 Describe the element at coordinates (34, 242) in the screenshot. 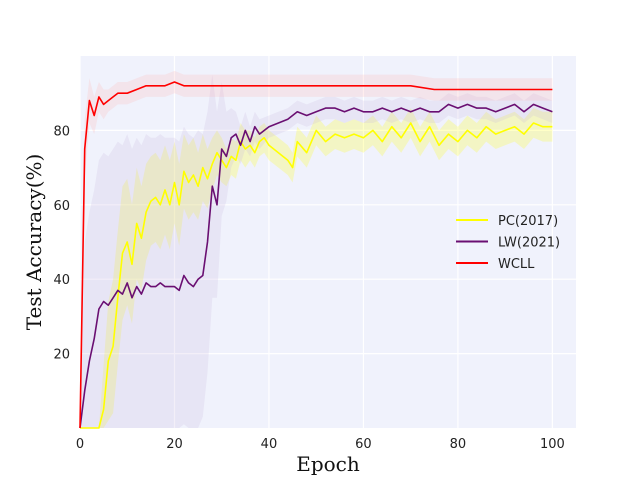

I see `y-axis-label: Test Accuracy(%)` at that location.